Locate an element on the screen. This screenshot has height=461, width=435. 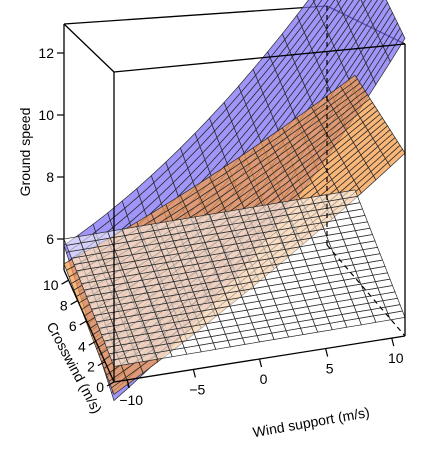
box-edge-front-left-top is located at coordinates (89, 48).